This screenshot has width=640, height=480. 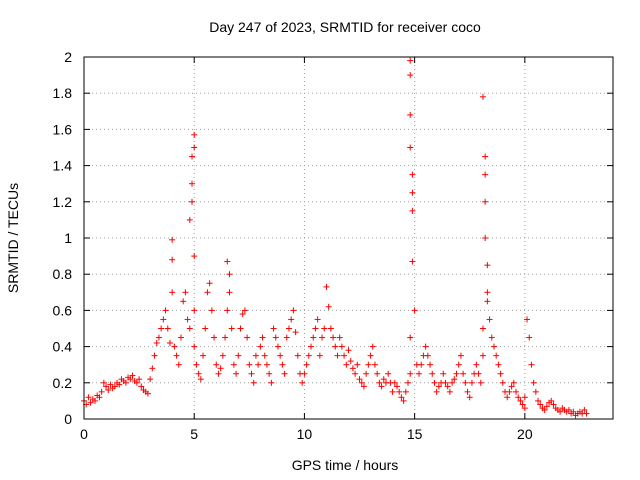 I want to click on y-tick-label: 2, so click(x=68, y=57).